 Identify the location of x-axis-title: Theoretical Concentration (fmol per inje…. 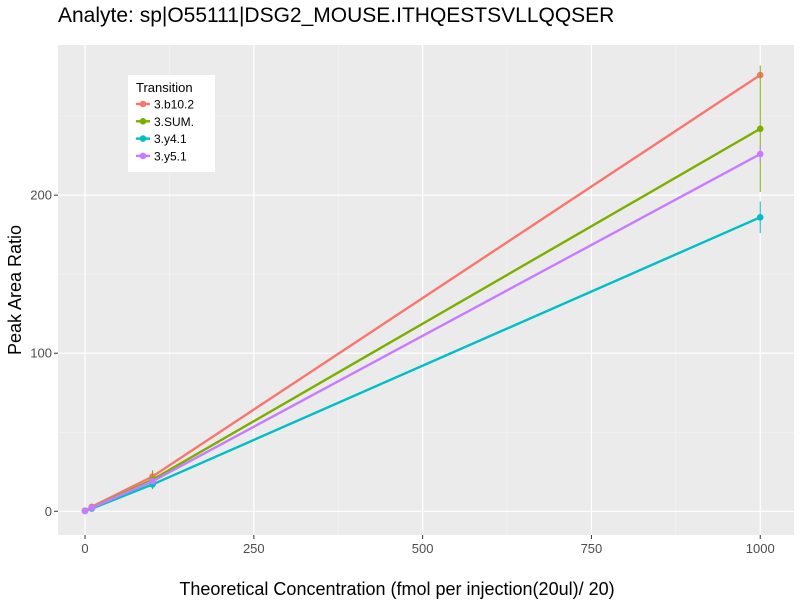
(396, 589).